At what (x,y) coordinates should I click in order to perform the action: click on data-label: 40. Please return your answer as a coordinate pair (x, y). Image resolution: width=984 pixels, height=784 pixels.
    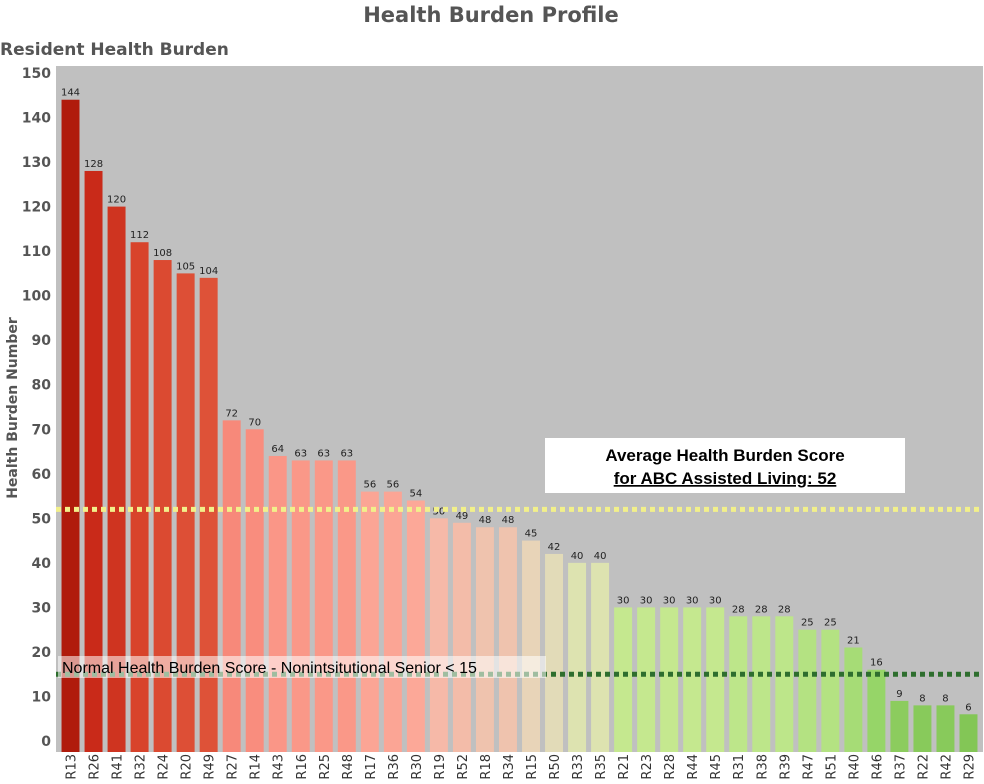
    Looking at the image, I should click on (577, 556).